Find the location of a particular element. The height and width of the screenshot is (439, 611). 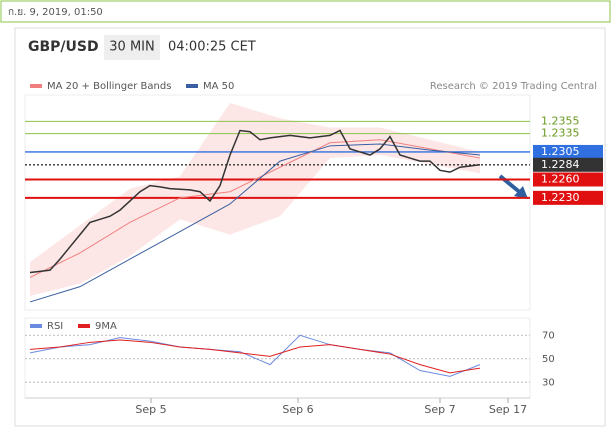

rsi-tick-label: 70 is located at coordinates (548, 335).